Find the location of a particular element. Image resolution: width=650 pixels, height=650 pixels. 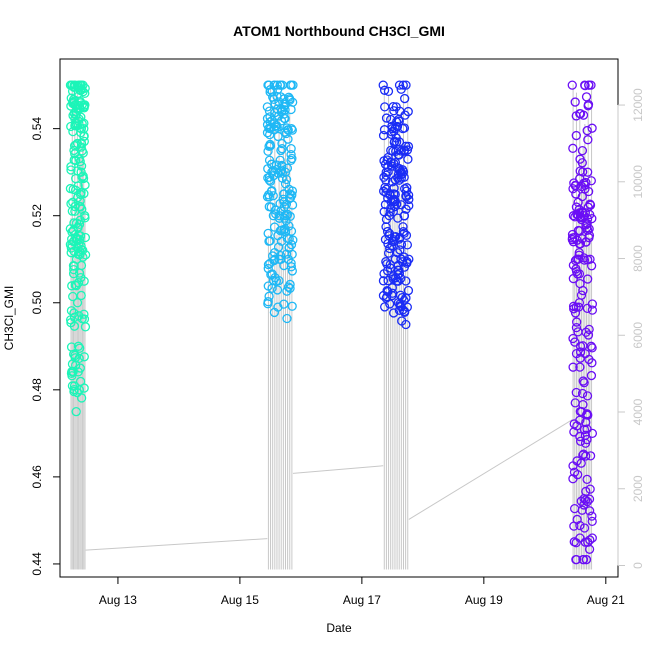

y2-tick-label: 2000 is located at coordinates (638, 488).